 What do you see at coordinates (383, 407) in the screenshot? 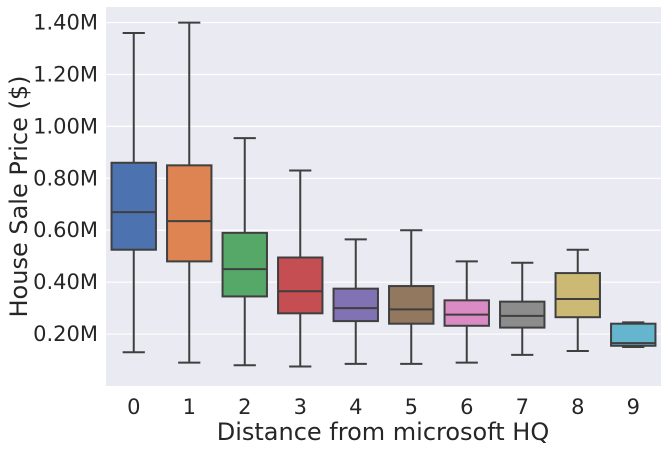
I see `x-axis-ticks: 0 1 2 3 4 5 6 7 8 9` at bounding box center [383, 407].